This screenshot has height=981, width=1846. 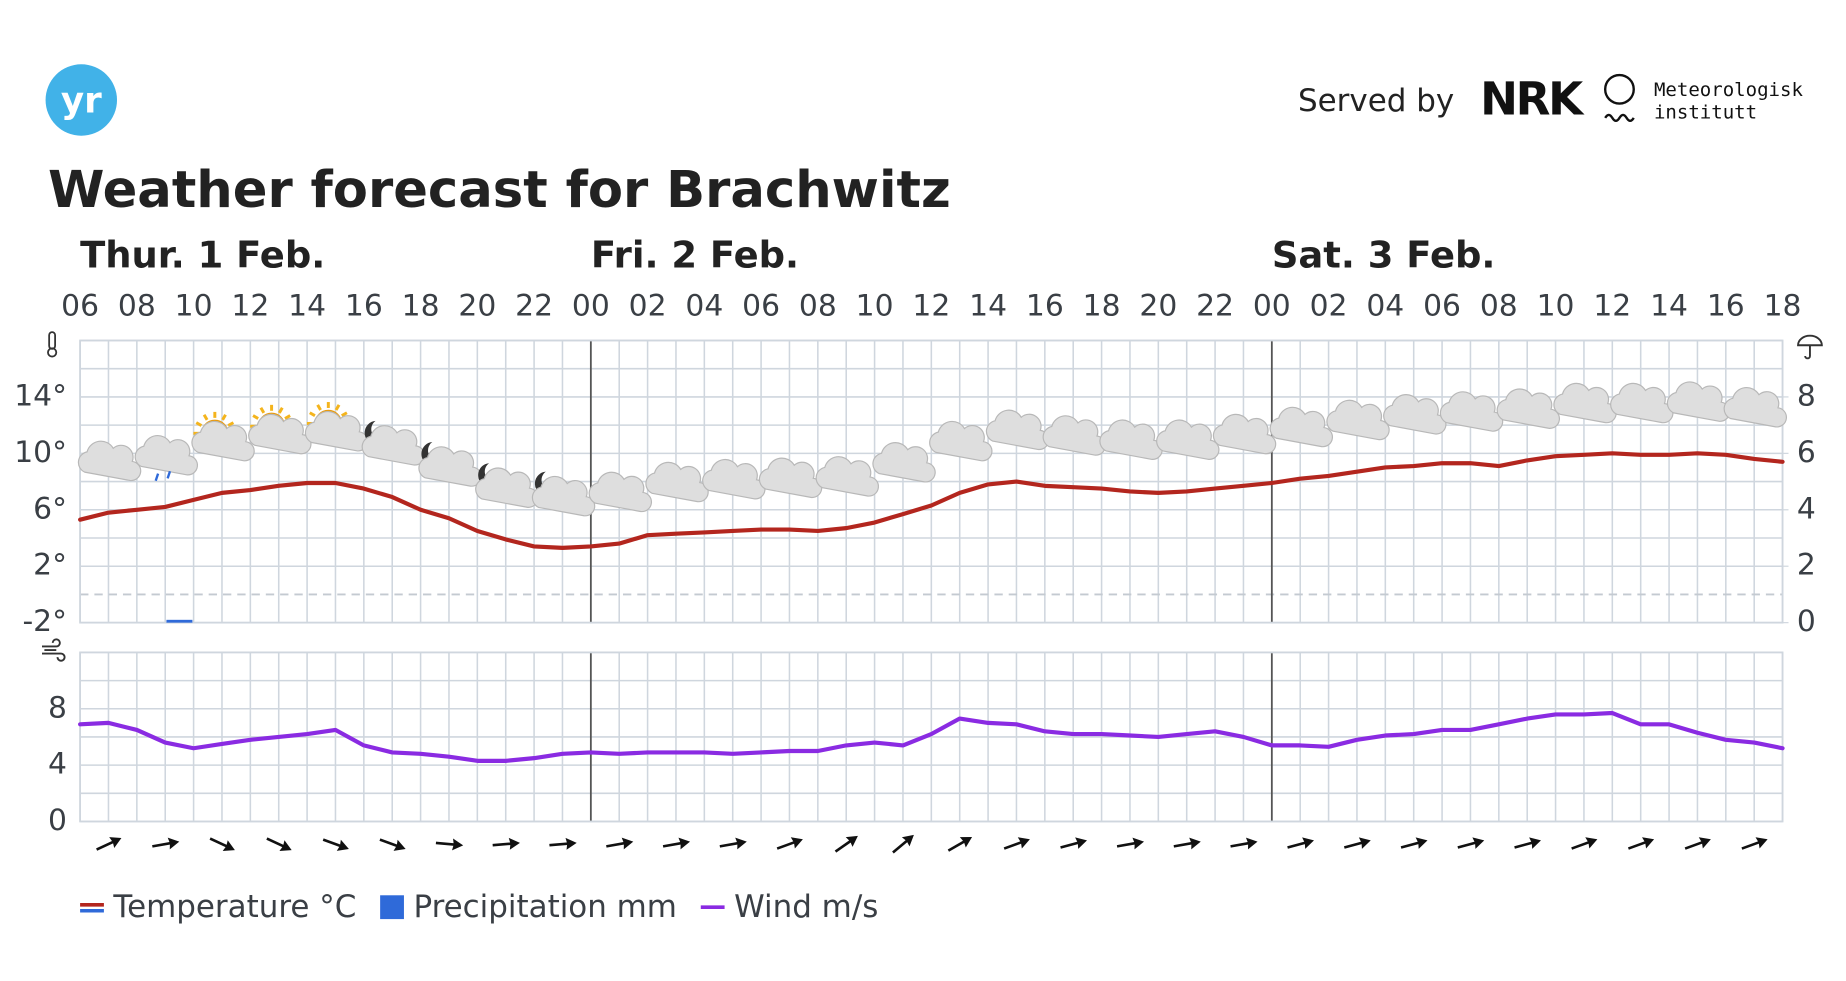 I want to click on x-tick-label: 14, so click(x=307, y=306).